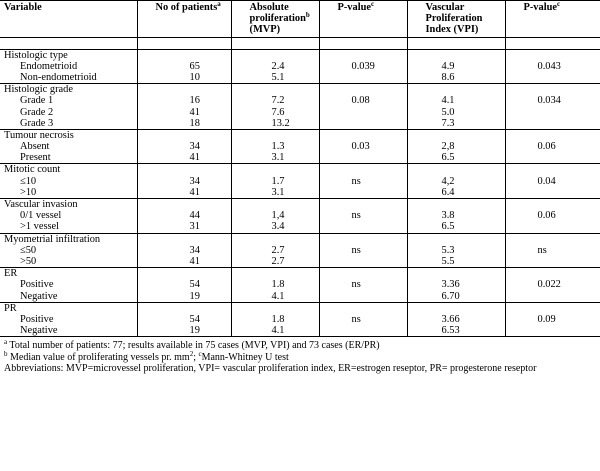  I want to click on row-label: >10, so click(28, 192).